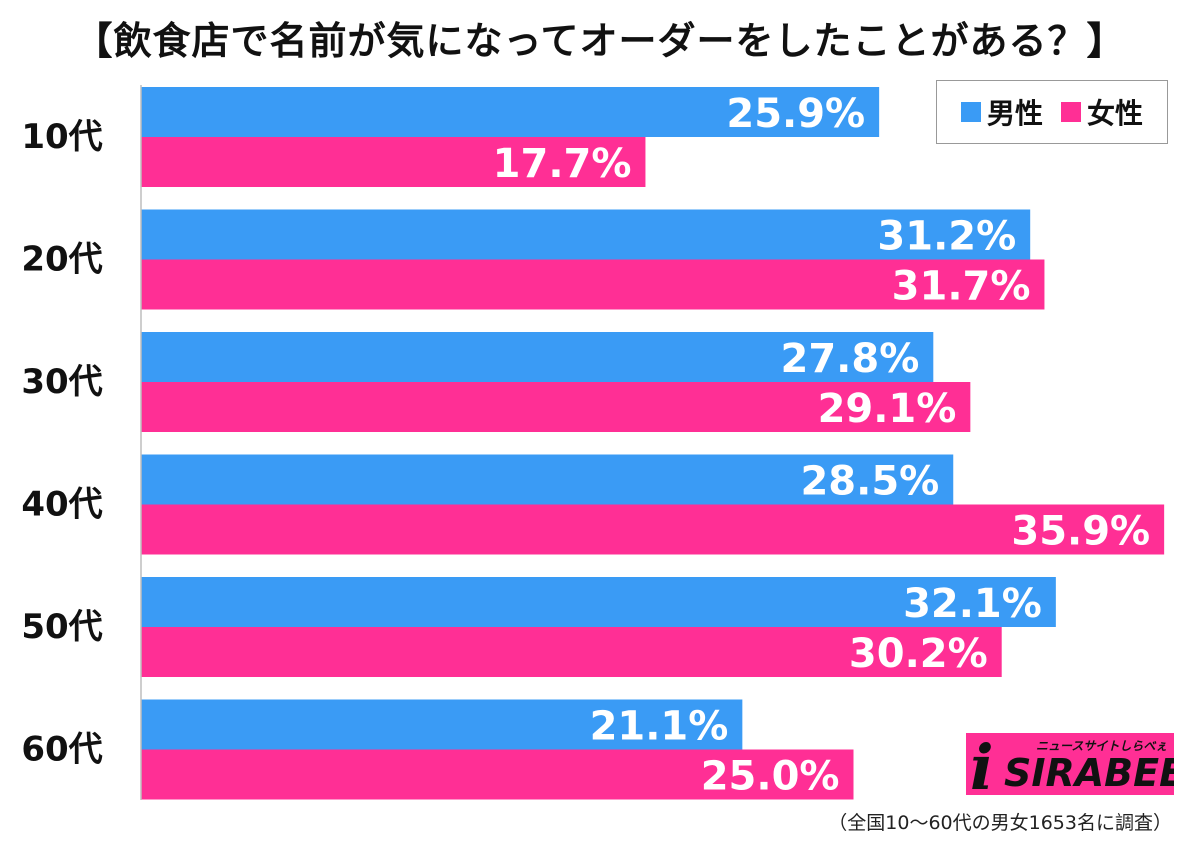  Describe the element at coordinates (1089, 773) in the screenshot. I see `logo-name: SIRABEE` at that location.